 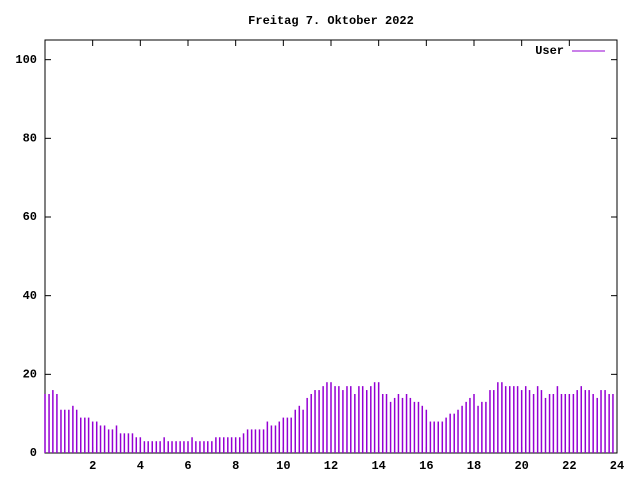 What do you see at coordinates (569, 466) in the screenshot?
I see `x-tick-label: 22` at bounding box center [569, 466].